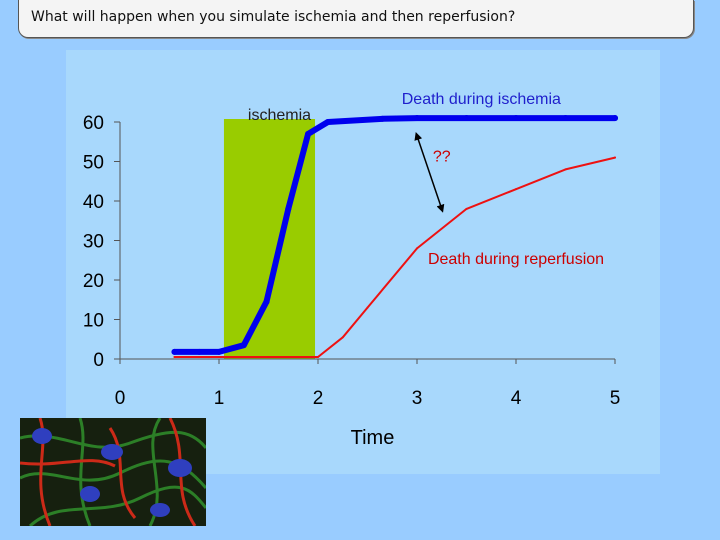 This screenshot has width=720, height=540. Describe the element at coordinates (279, 115) in the screenshot. I see `ischemia-band-label: ischemia` at that location.